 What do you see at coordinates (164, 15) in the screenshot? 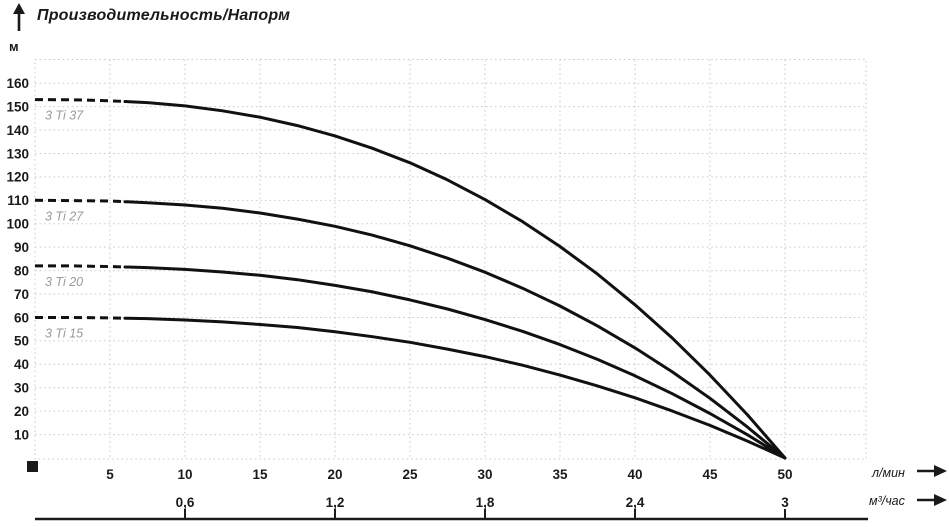
I see `chart-title: Производительность/Напорм` at bounding box center [164, 15].